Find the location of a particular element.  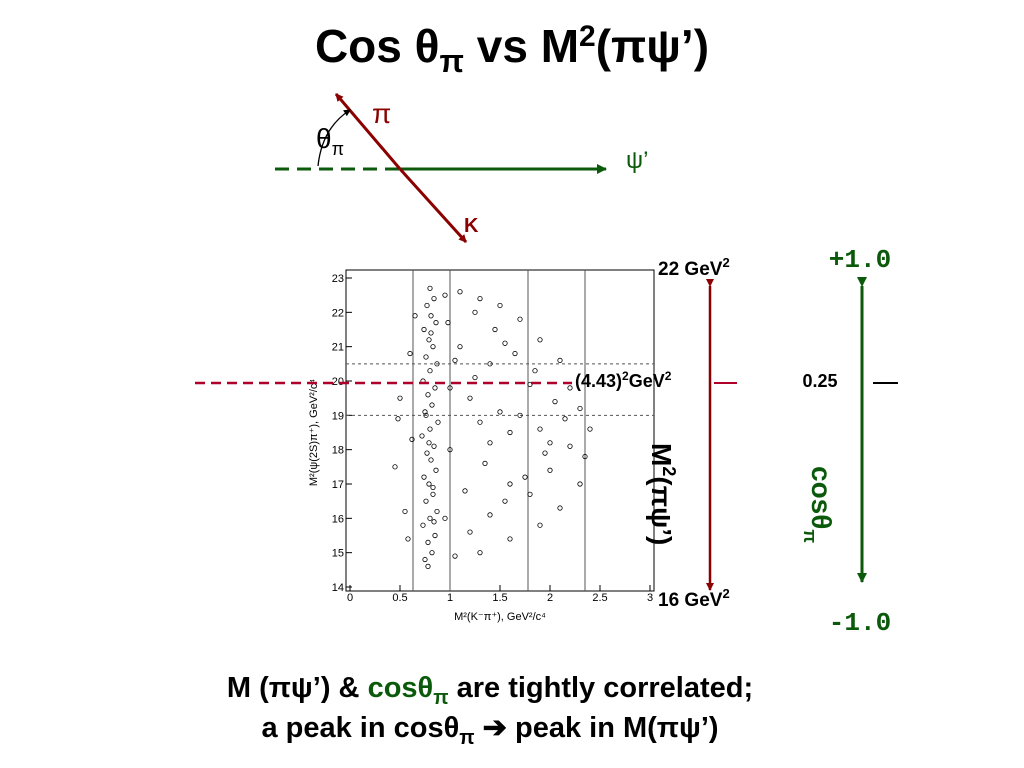

y-tick-label: 17 is located at coordinates (338, 485).